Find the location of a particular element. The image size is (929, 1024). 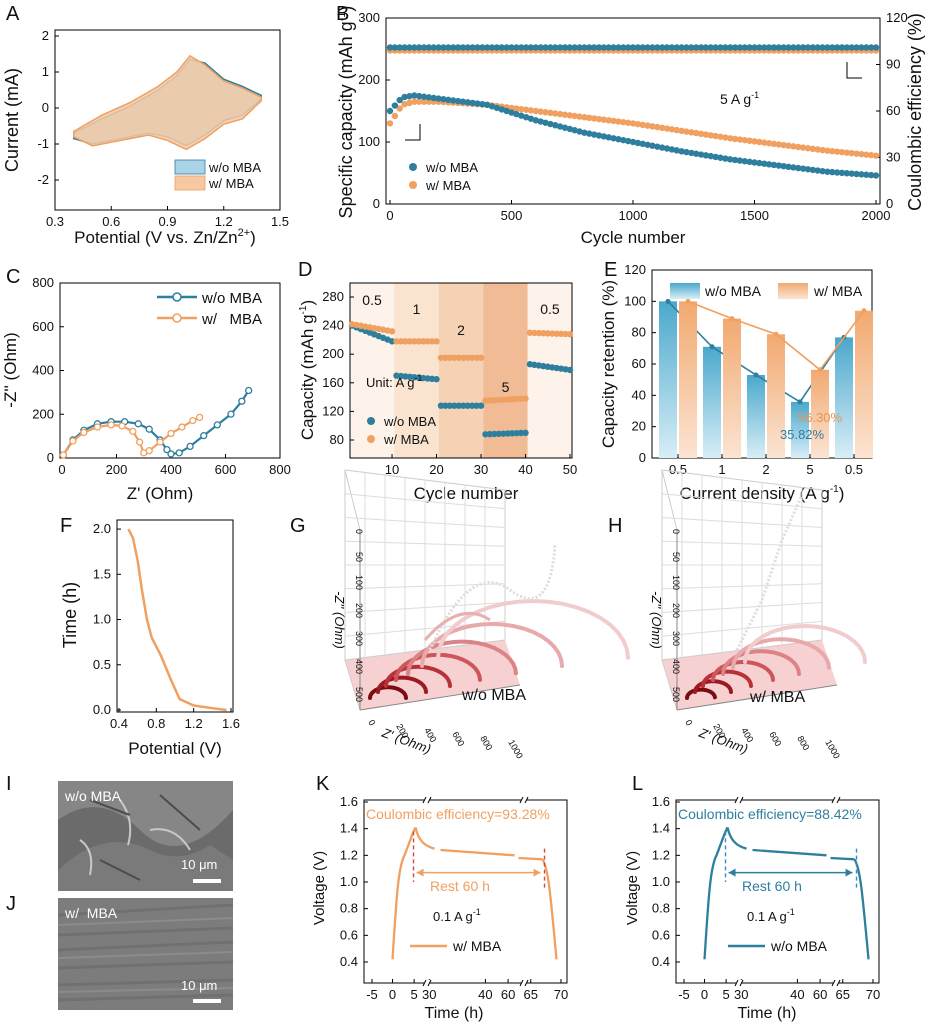

g-ztick-0: 500 is located at coordinates (359, 694).